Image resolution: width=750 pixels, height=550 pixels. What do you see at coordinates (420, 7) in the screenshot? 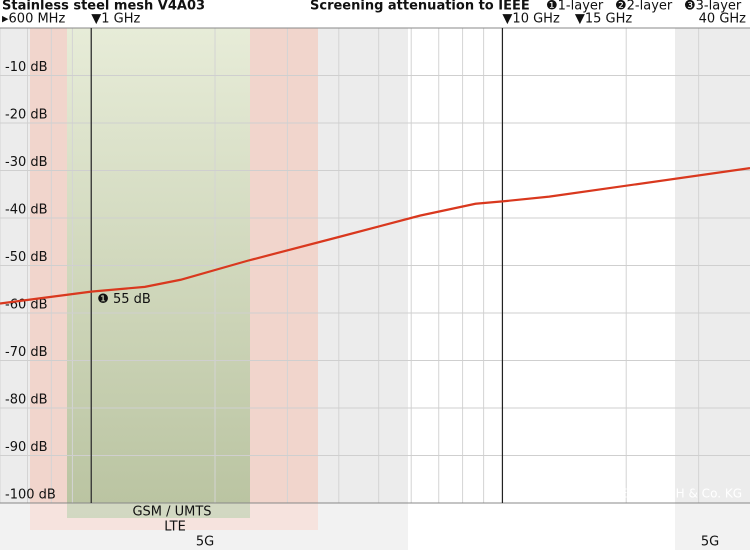
I see `chart-subtitle: Screening attenuation to IEEE` at bounding box center [420, 7].